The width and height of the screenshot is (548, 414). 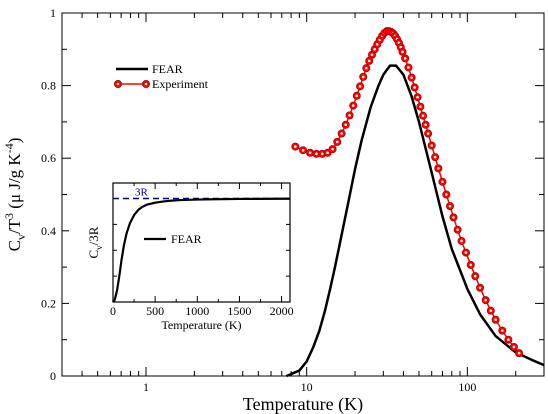 I want to click on inset-3r-annotation: 3R, so click(x=142, y=193).